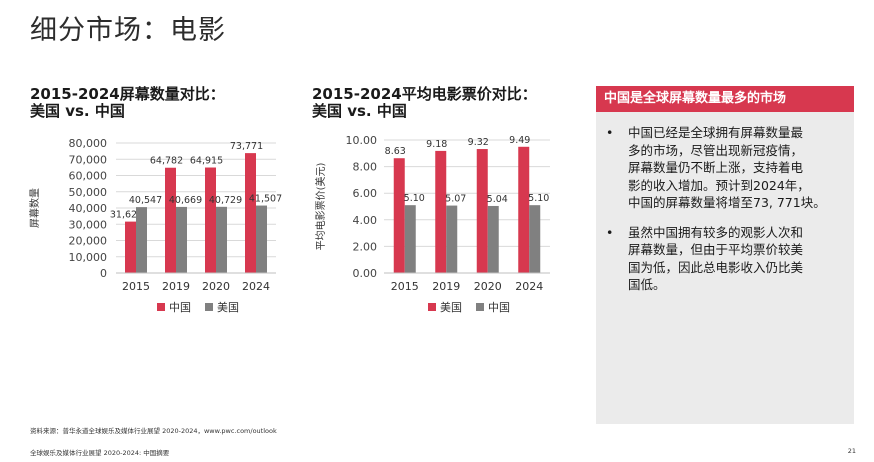  What do you see at coordinates (34, 208) in the screenshot?
I see `y-axis-label: 屏幕数量` at bounding box center [34, 208].